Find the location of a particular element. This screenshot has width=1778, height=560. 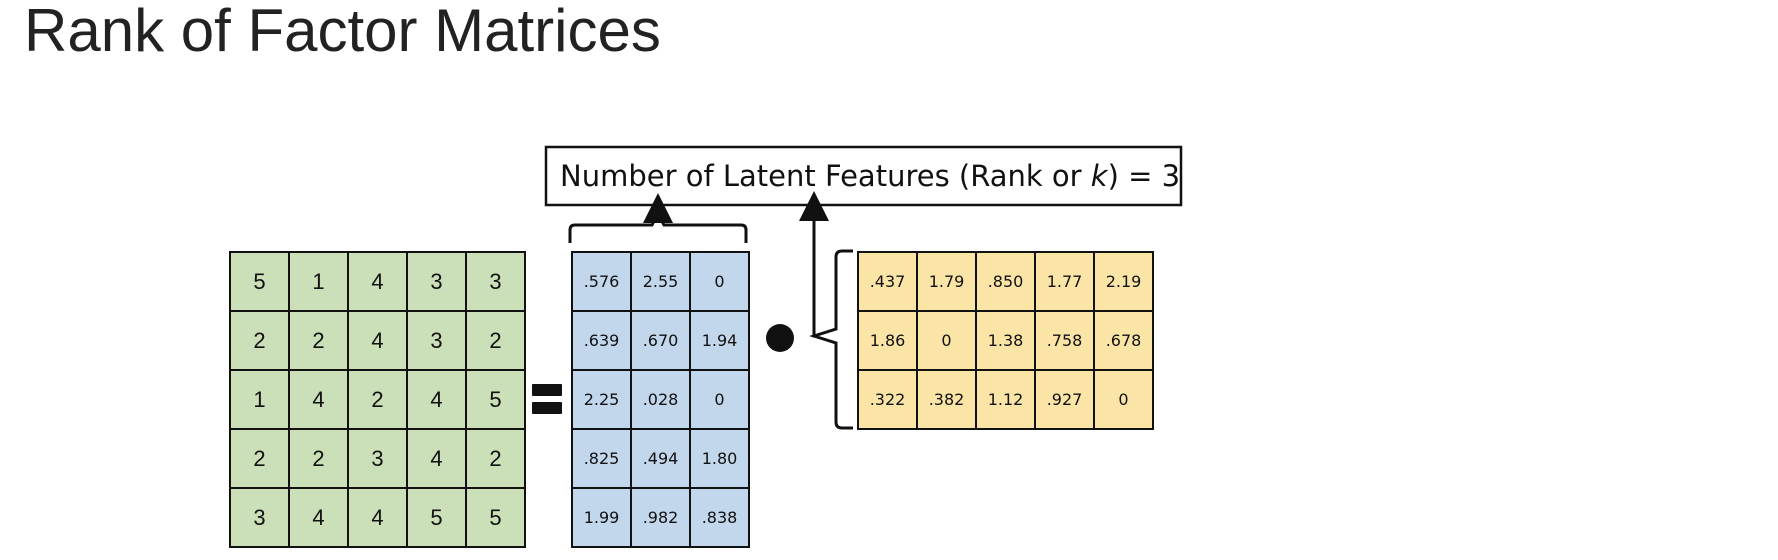

item-factor-matrix-value: .678 is located at coordinates (1124, 340).